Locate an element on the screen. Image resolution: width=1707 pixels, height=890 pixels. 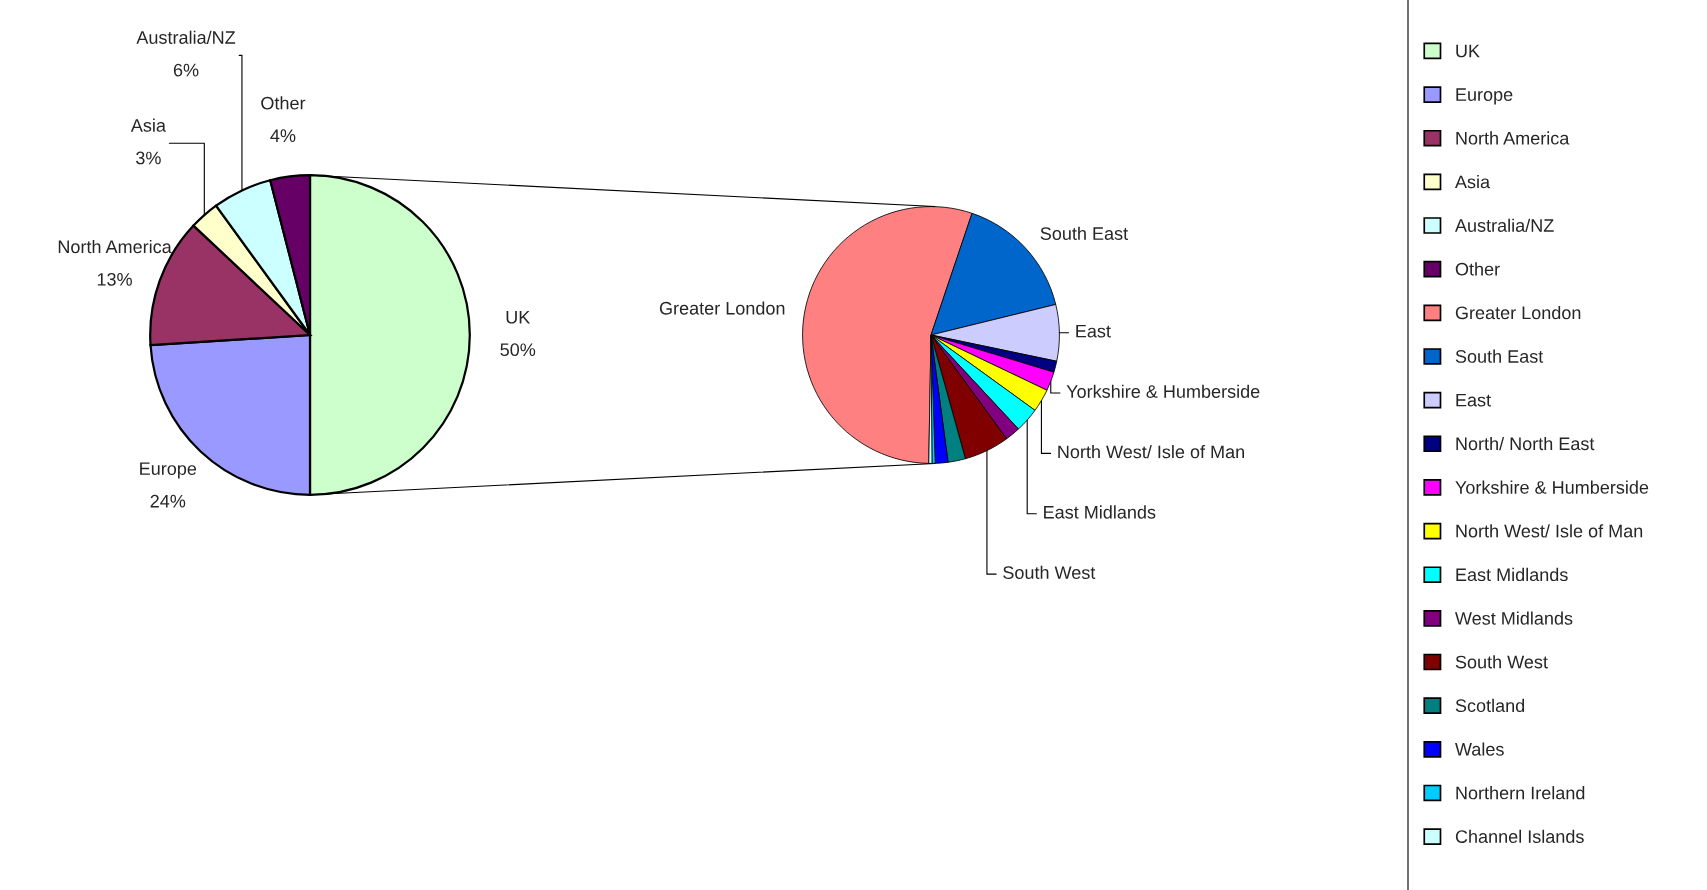
slice-label: Asia is located at coordinates (148, 125).